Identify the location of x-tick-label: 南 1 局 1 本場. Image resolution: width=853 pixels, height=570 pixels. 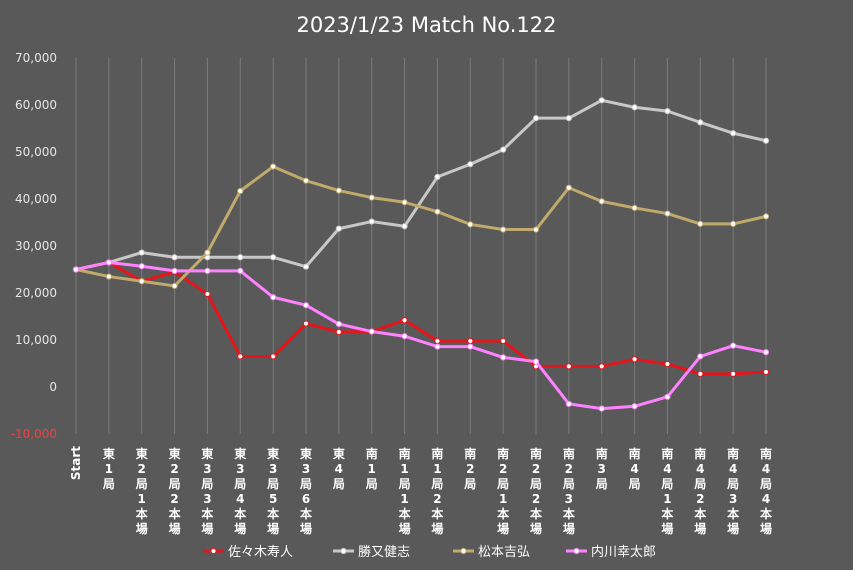
(405, 491).